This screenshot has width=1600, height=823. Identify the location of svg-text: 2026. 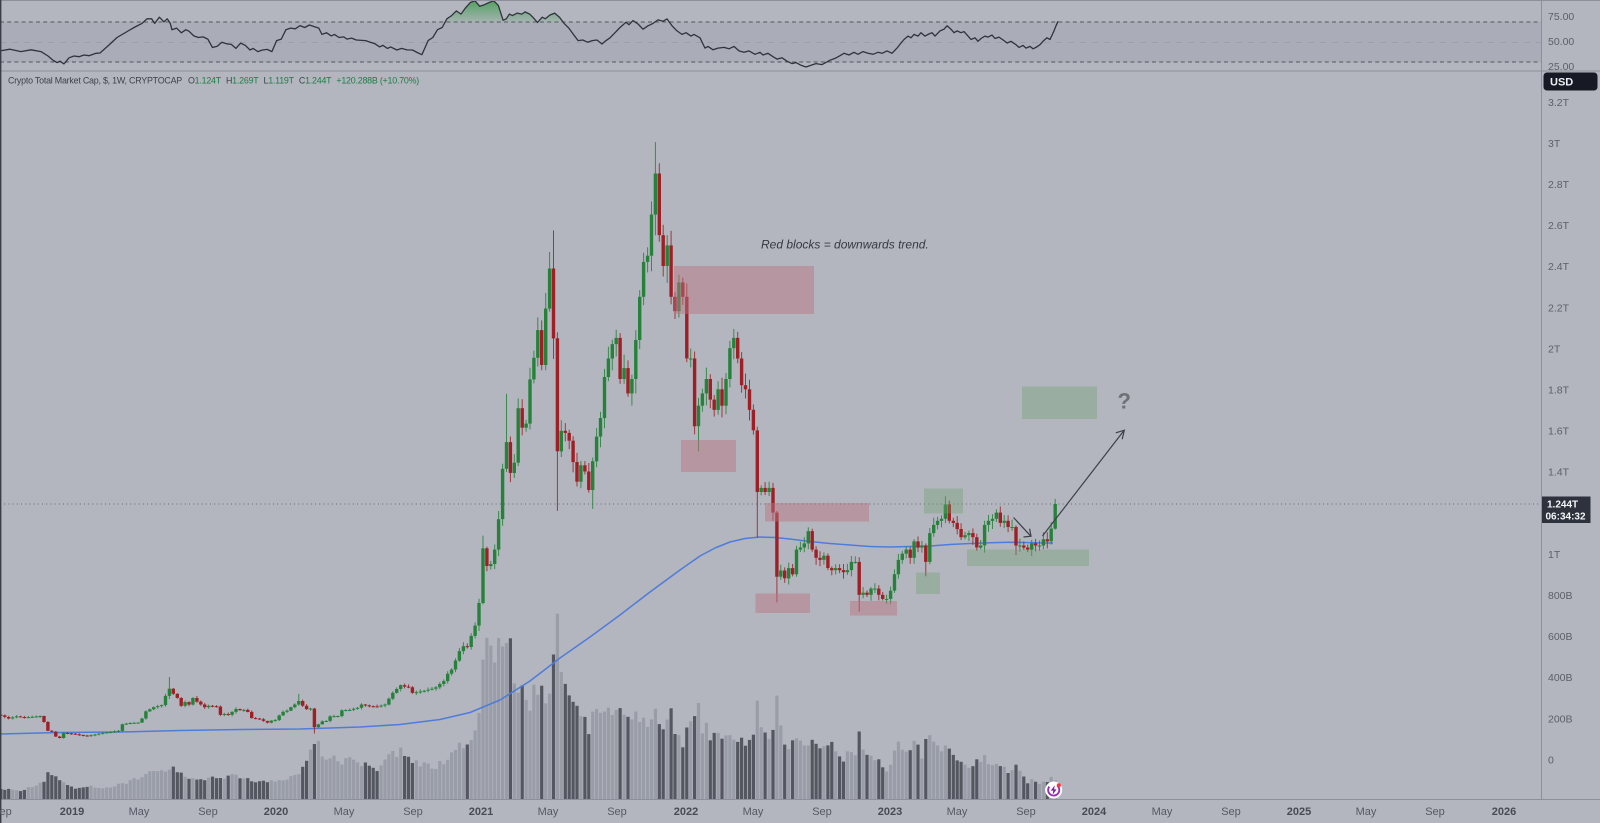
(1504, 812).